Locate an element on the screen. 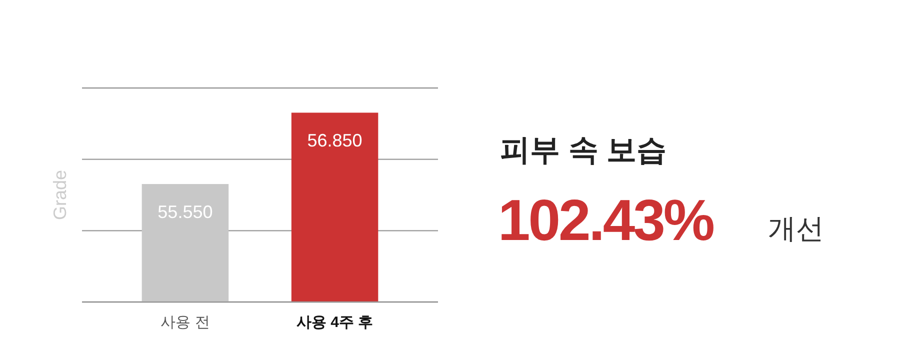 This screenshot has height=354, width=900. data-label: 56.850 is located at coordinates (334, 140).